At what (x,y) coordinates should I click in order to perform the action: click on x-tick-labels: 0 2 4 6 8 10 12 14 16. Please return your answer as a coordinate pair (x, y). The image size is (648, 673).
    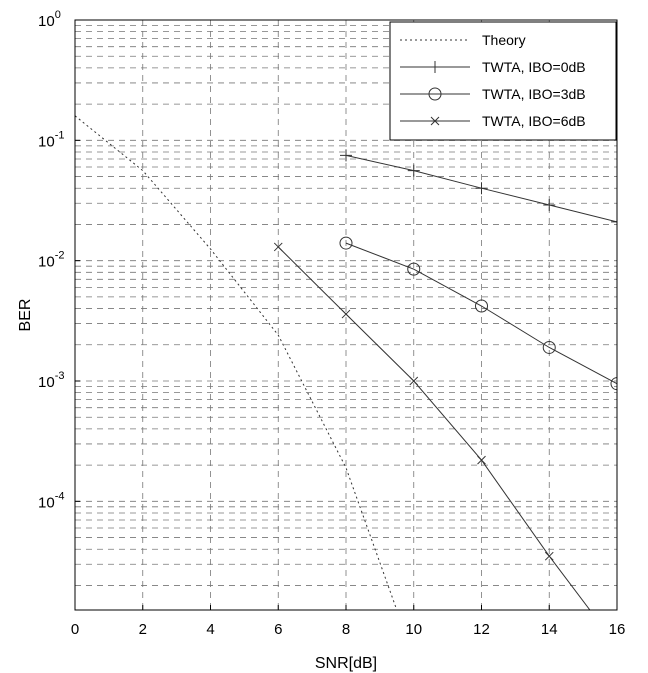
    Looking at the image, I should click on (348, 621).